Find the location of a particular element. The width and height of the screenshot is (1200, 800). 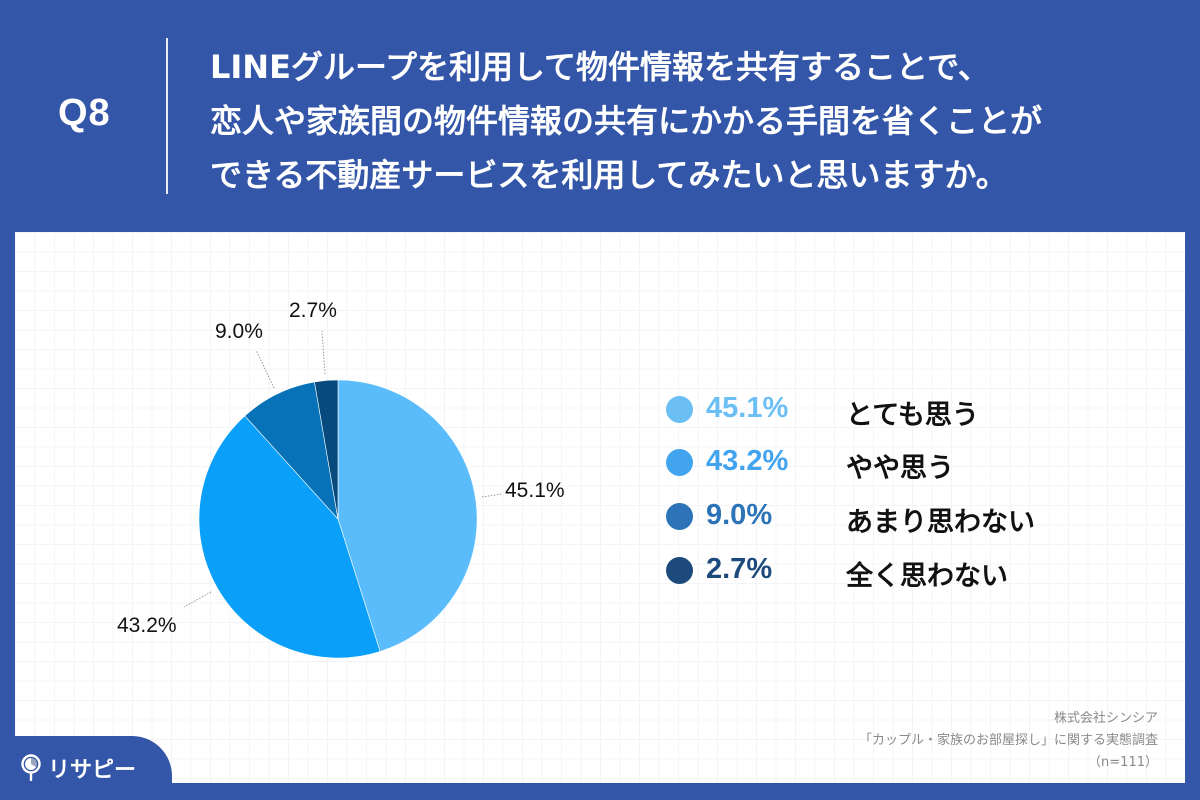

pin-pie-icon is located at coordinates (31, 768).